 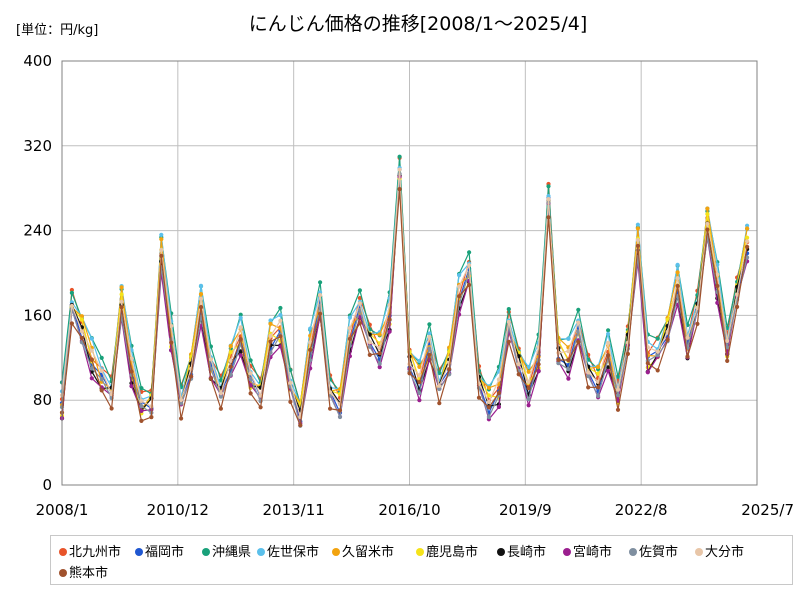 I want to click on legend-label: 北九州市, so click(x=95, y=552).